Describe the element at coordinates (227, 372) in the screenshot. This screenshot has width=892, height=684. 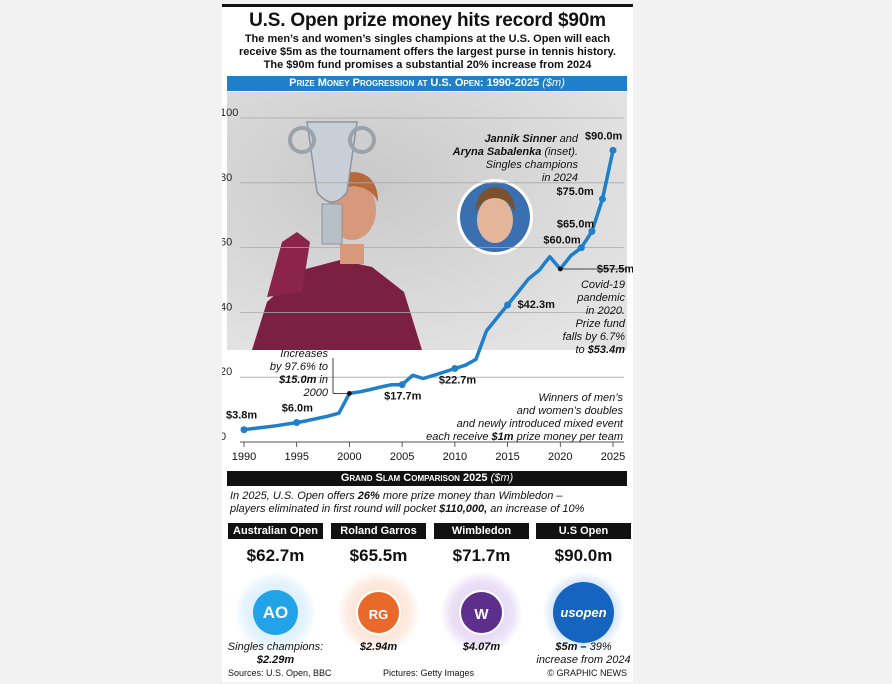
I see `y-tick-label: 20` at that location.